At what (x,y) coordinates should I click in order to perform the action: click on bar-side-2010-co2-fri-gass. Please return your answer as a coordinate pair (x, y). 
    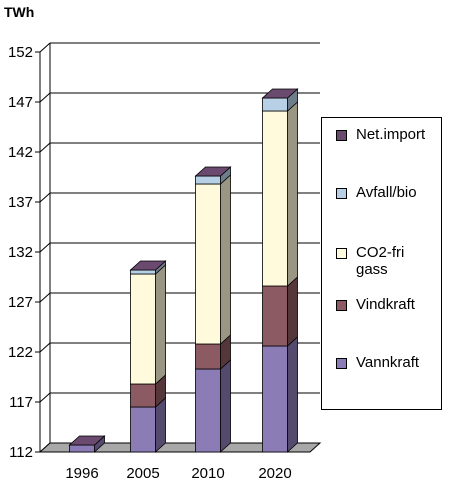
    Looking at the image, I should click on (225, 259).